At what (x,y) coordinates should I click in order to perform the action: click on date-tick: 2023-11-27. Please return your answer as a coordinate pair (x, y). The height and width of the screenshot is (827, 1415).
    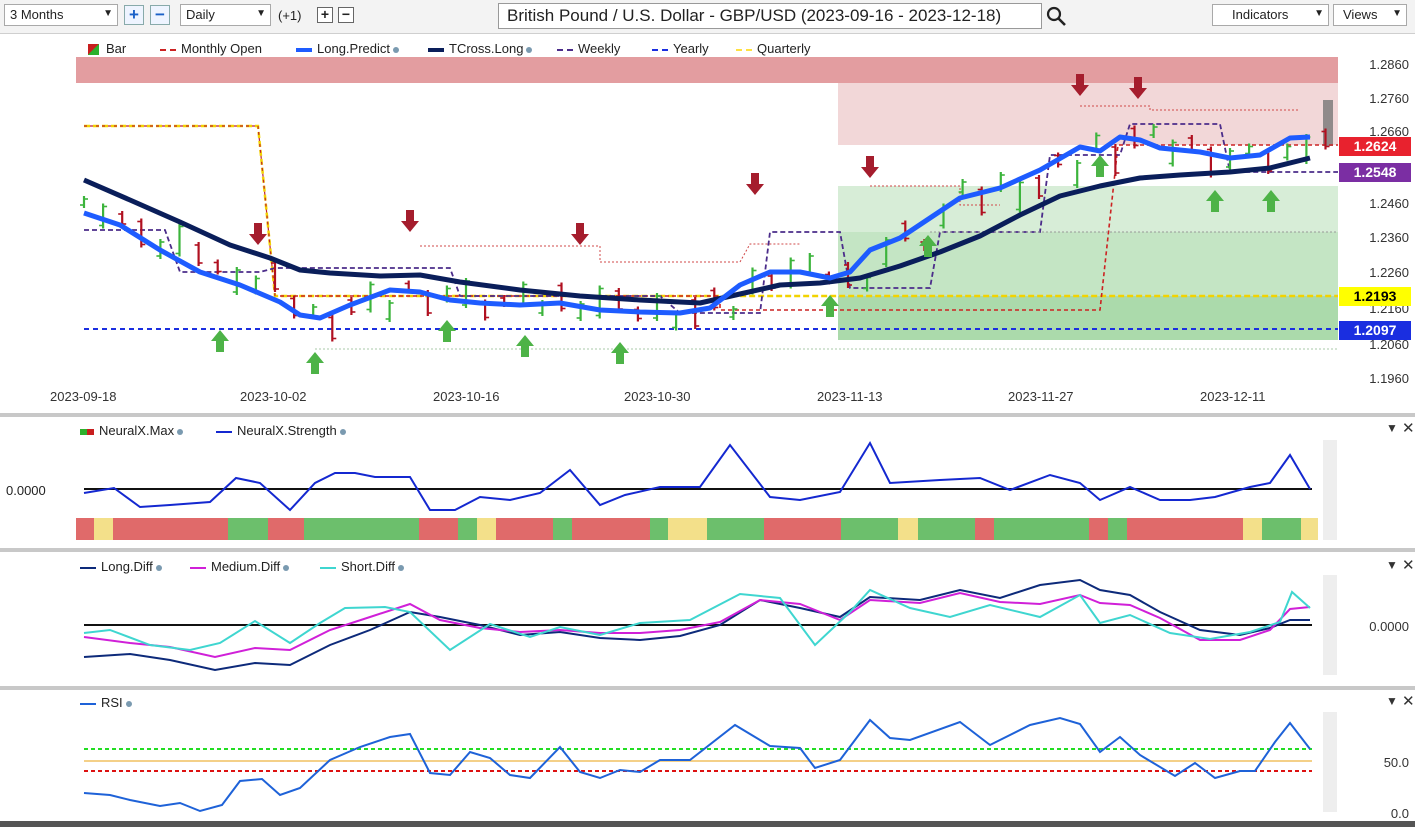
    Looking at the image, I should click on (1041, 396).